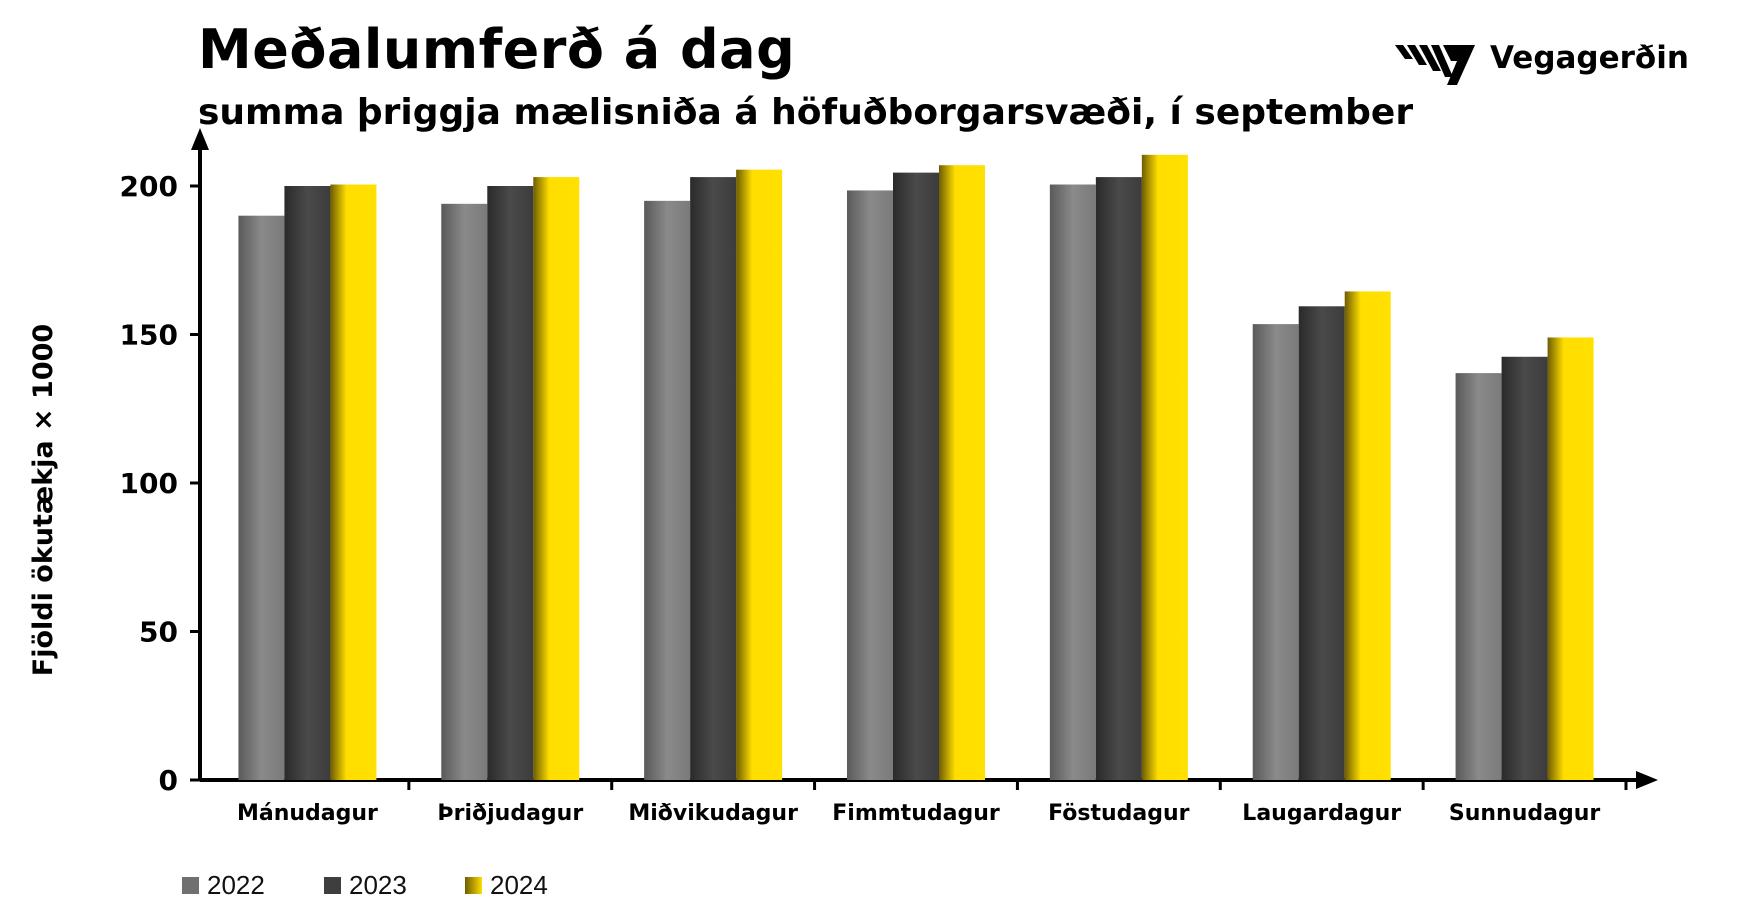 The width and height of the screenshot is (1738, 914). I want to click on legend-item-2024: 2024, so click(506, 885).